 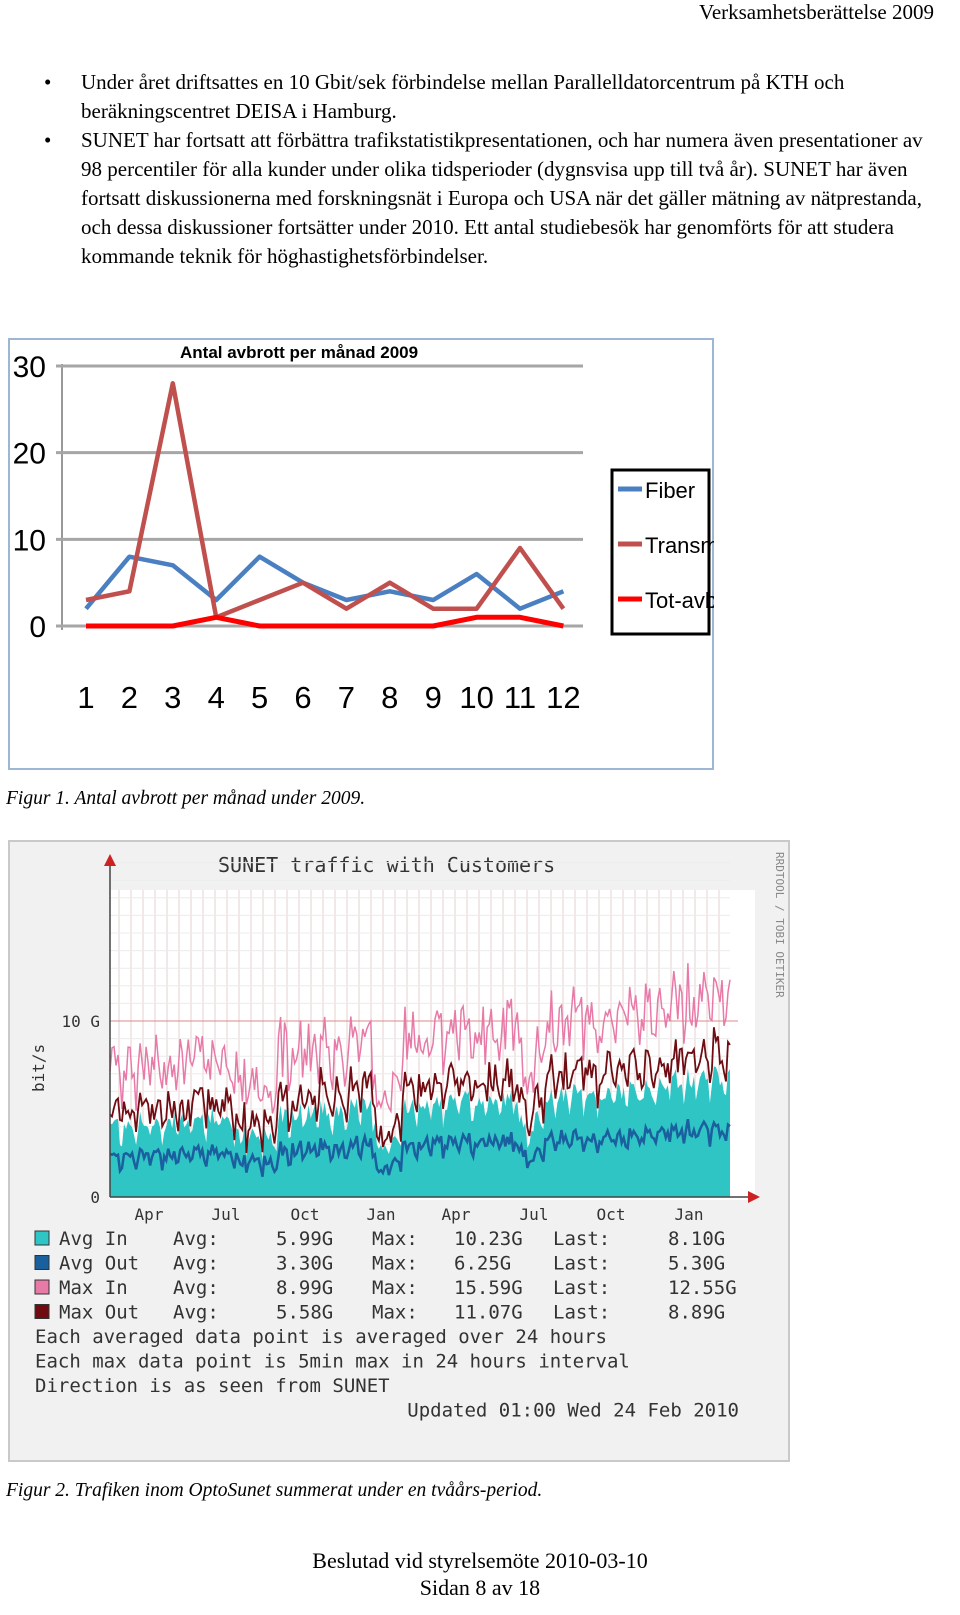 I want to click on max-out-line, so click(x=420, y=1090).